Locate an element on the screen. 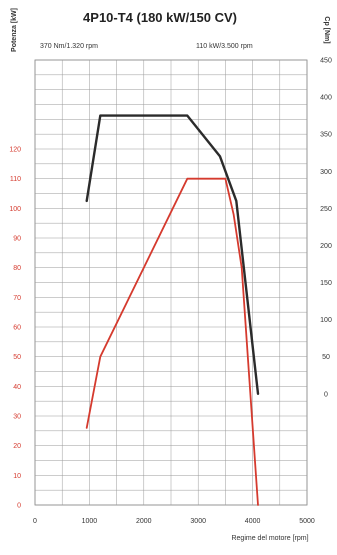 The width and height of the screenshot is (337, 555). right-tick-label: 450 is located at coordinates (326, 61).